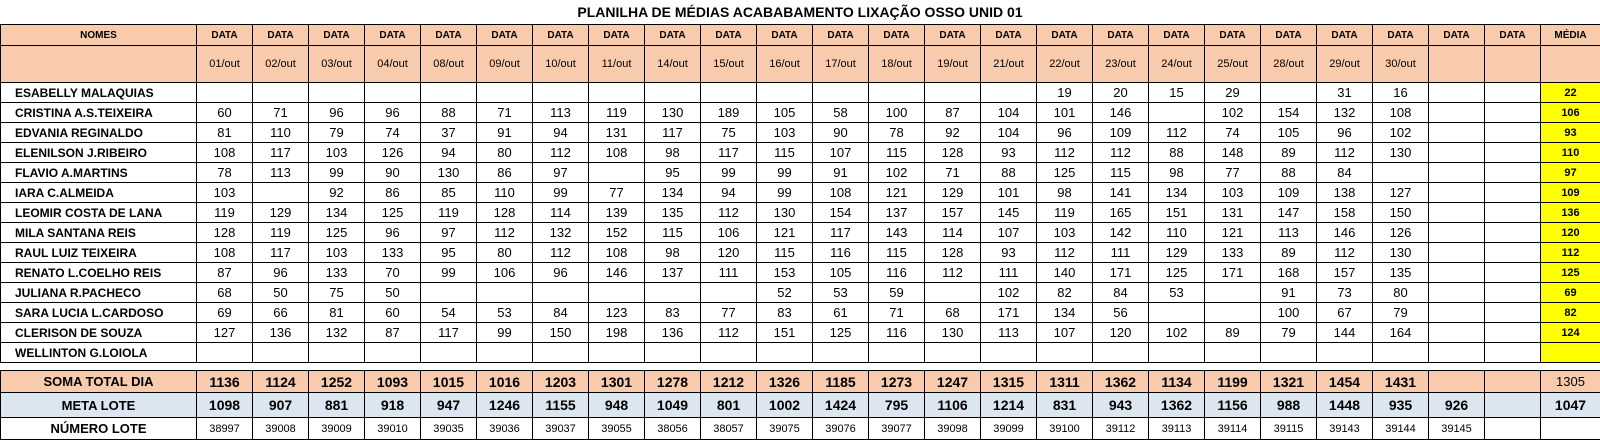 The height and width of the screenshot is (444, 1600). Describe the element at coordinates (1288, 64) in the screenshot. I see `date-cell: 28/out` at that location.